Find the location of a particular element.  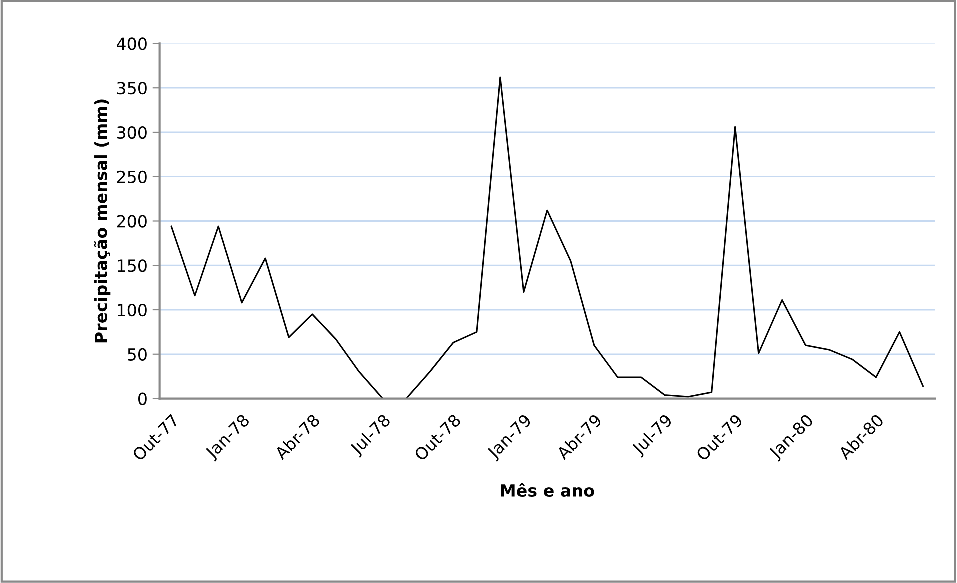

x-axis-title: Mês e ano is located at coordinates (547, 490).